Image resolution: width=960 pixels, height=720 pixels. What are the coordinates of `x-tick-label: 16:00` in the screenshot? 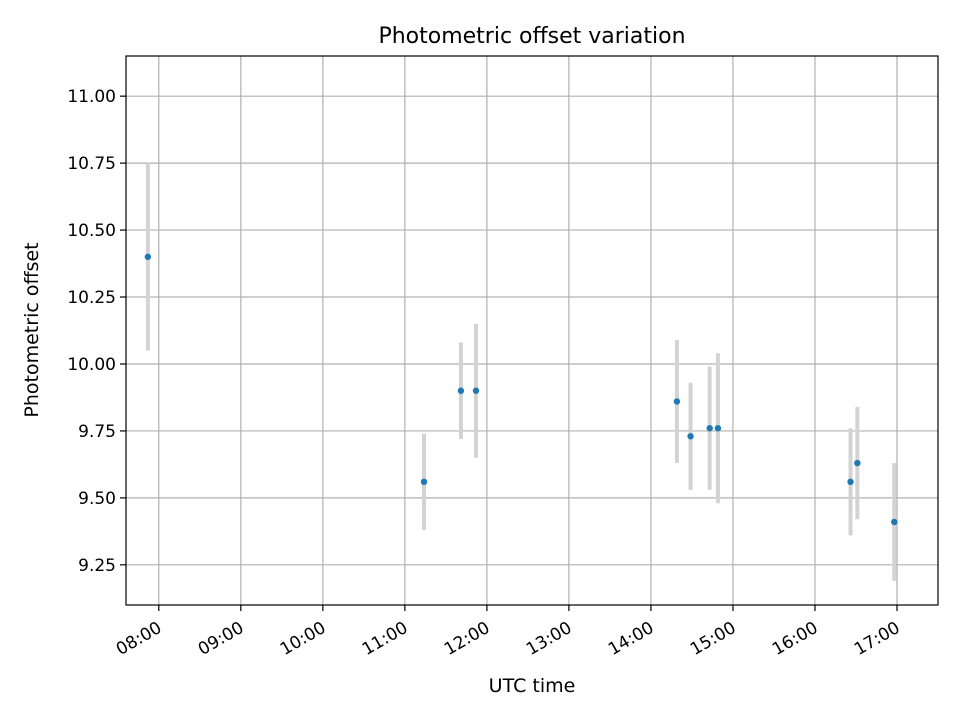 It's located at (795, 639).